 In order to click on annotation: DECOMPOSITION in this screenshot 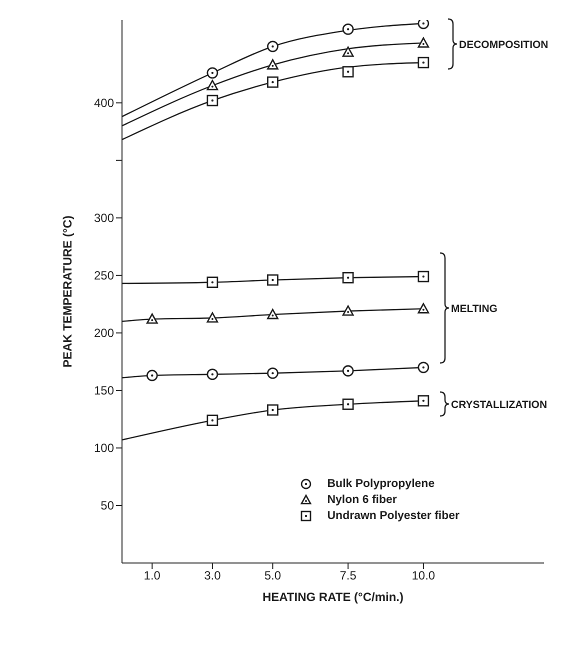, I will do `click(503, 45)`.